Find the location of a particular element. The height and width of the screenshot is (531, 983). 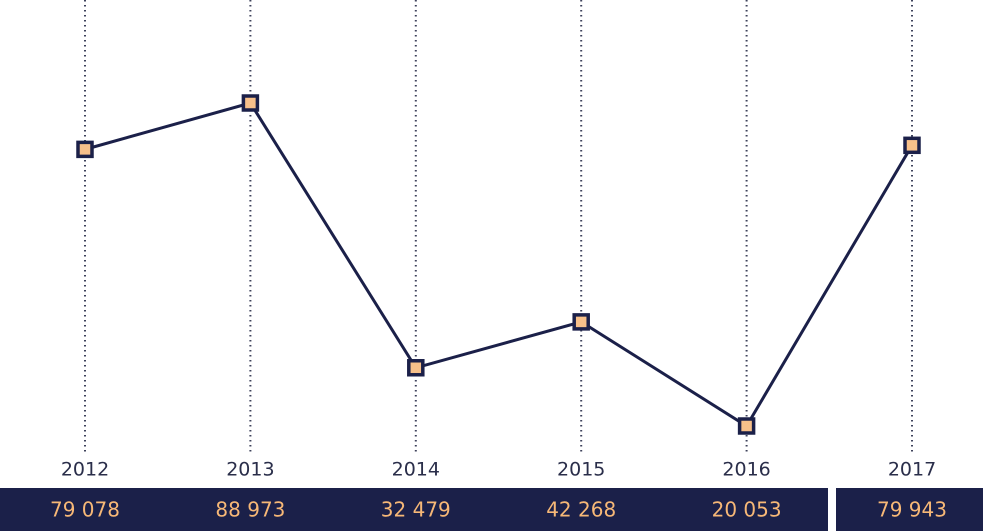

x-tick-label: 2014 is located at coordinates (416, 470).